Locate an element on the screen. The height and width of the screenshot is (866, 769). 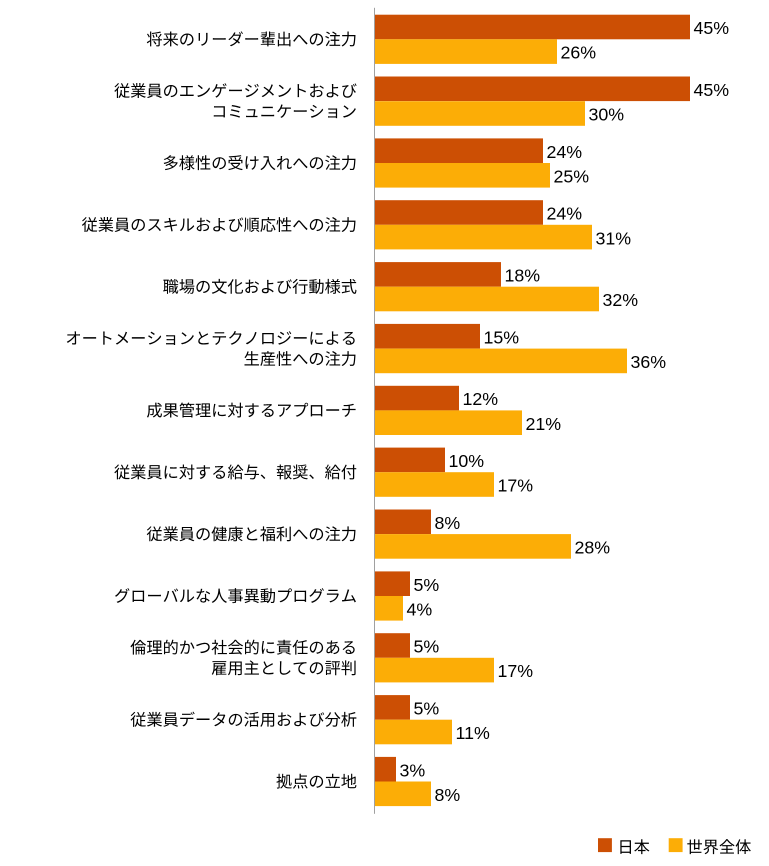
svg-text: 3% is located at coordinates (413, 770).